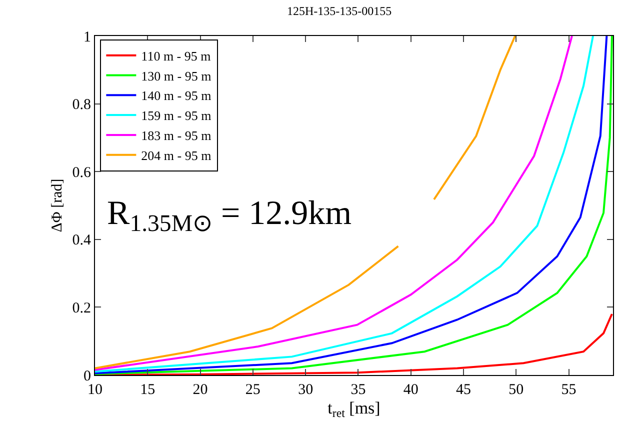  Describe the element at coordinates (358, 390) in the screenshot. I see `x-tick-label: 35` at that location.